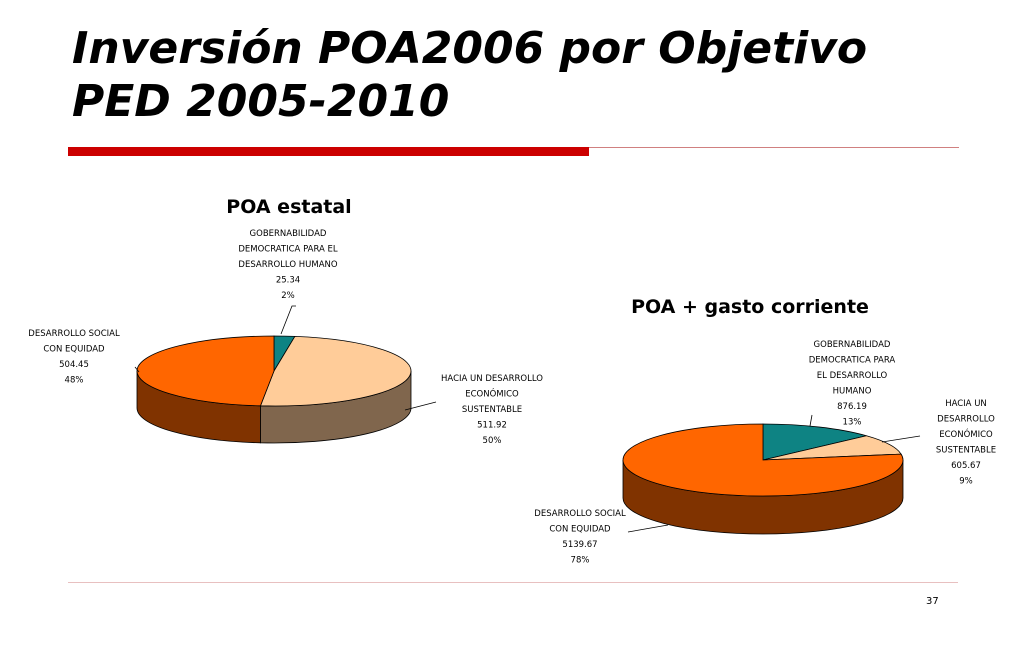 The height and width of the screenshot is (647, 1023). Describe the element at coordinates (852, 376) in the screenshot. I see `slice-label-line: EL DESARROLLO` at that location.